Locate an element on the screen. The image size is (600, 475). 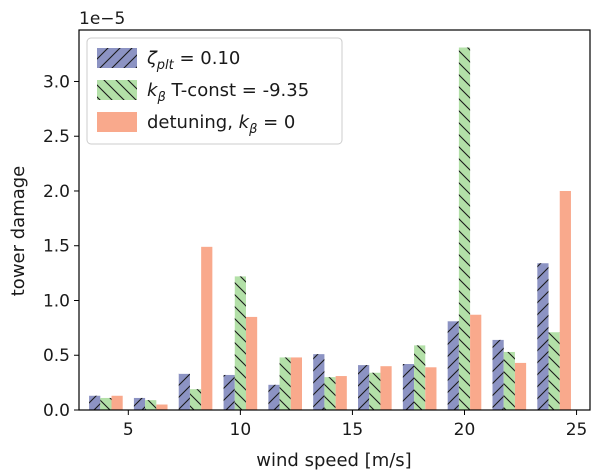
y-tick-label-0.5: 0.5 is located at coordinates (56, 356).